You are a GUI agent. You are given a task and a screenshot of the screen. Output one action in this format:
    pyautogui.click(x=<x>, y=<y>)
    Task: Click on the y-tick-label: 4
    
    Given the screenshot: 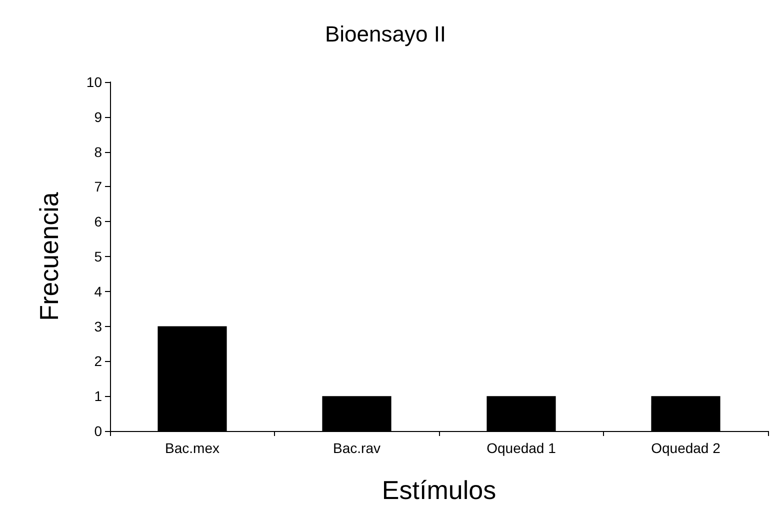 What is the action you would take?
    pyautogui.click(x=98, y=291)
    